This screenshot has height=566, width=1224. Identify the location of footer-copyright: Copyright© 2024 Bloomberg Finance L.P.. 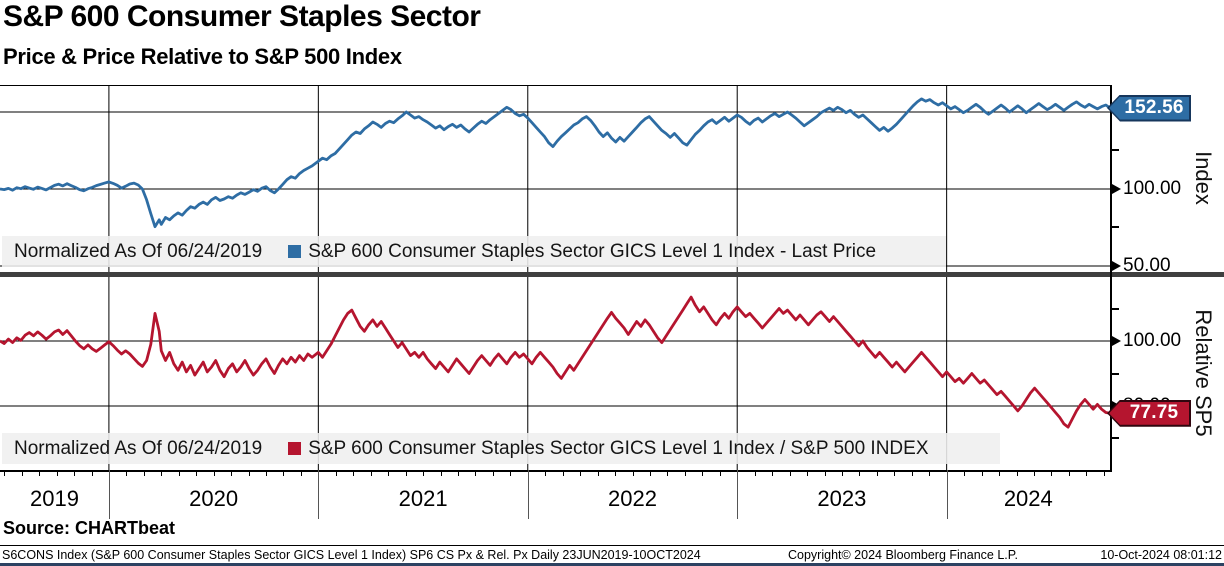
(903, 555).